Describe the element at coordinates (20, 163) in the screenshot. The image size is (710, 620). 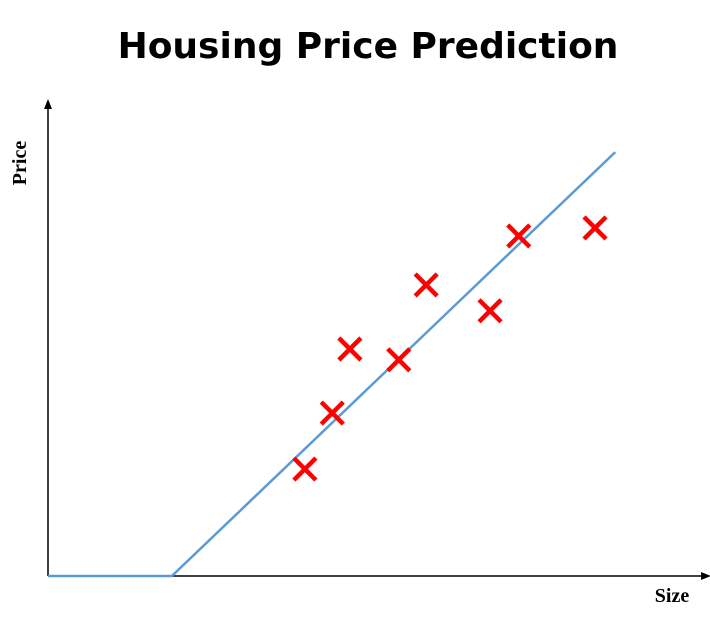
I see `y-axis-label: Price` at that location.